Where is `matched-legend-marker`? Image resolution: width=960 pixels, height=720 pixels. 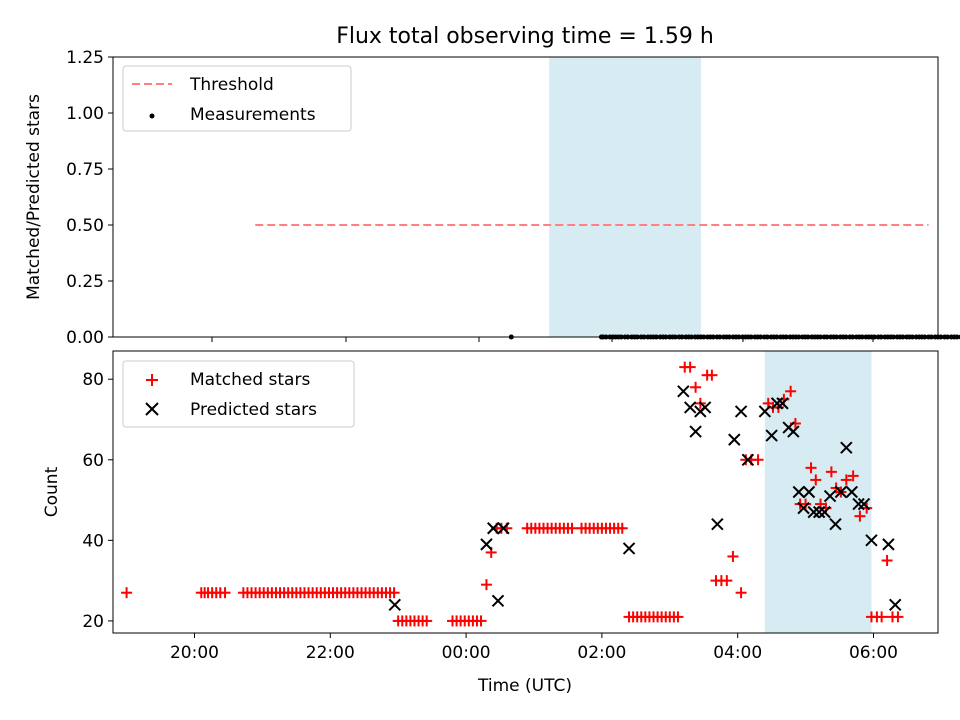 matched-legend-marker is located at coordinates (152, 380).